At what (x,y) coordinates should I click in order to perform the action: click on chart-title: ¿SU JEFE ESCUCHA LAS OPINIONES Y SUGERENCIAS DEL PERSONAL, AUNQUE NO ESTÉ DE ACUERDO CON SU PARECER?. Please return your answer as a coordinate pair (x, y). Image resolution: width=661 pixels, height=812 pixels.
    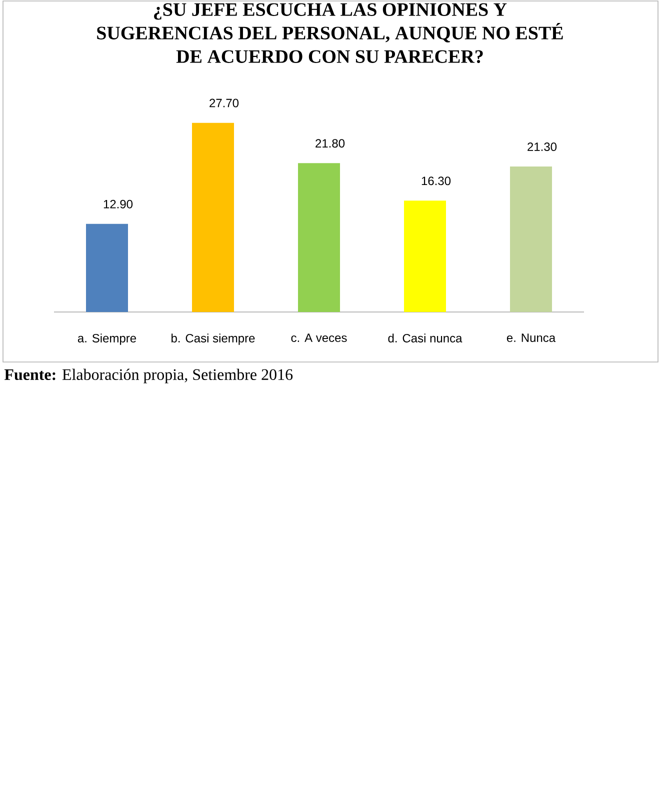
    Looking at the image, I should click on (330, 33).